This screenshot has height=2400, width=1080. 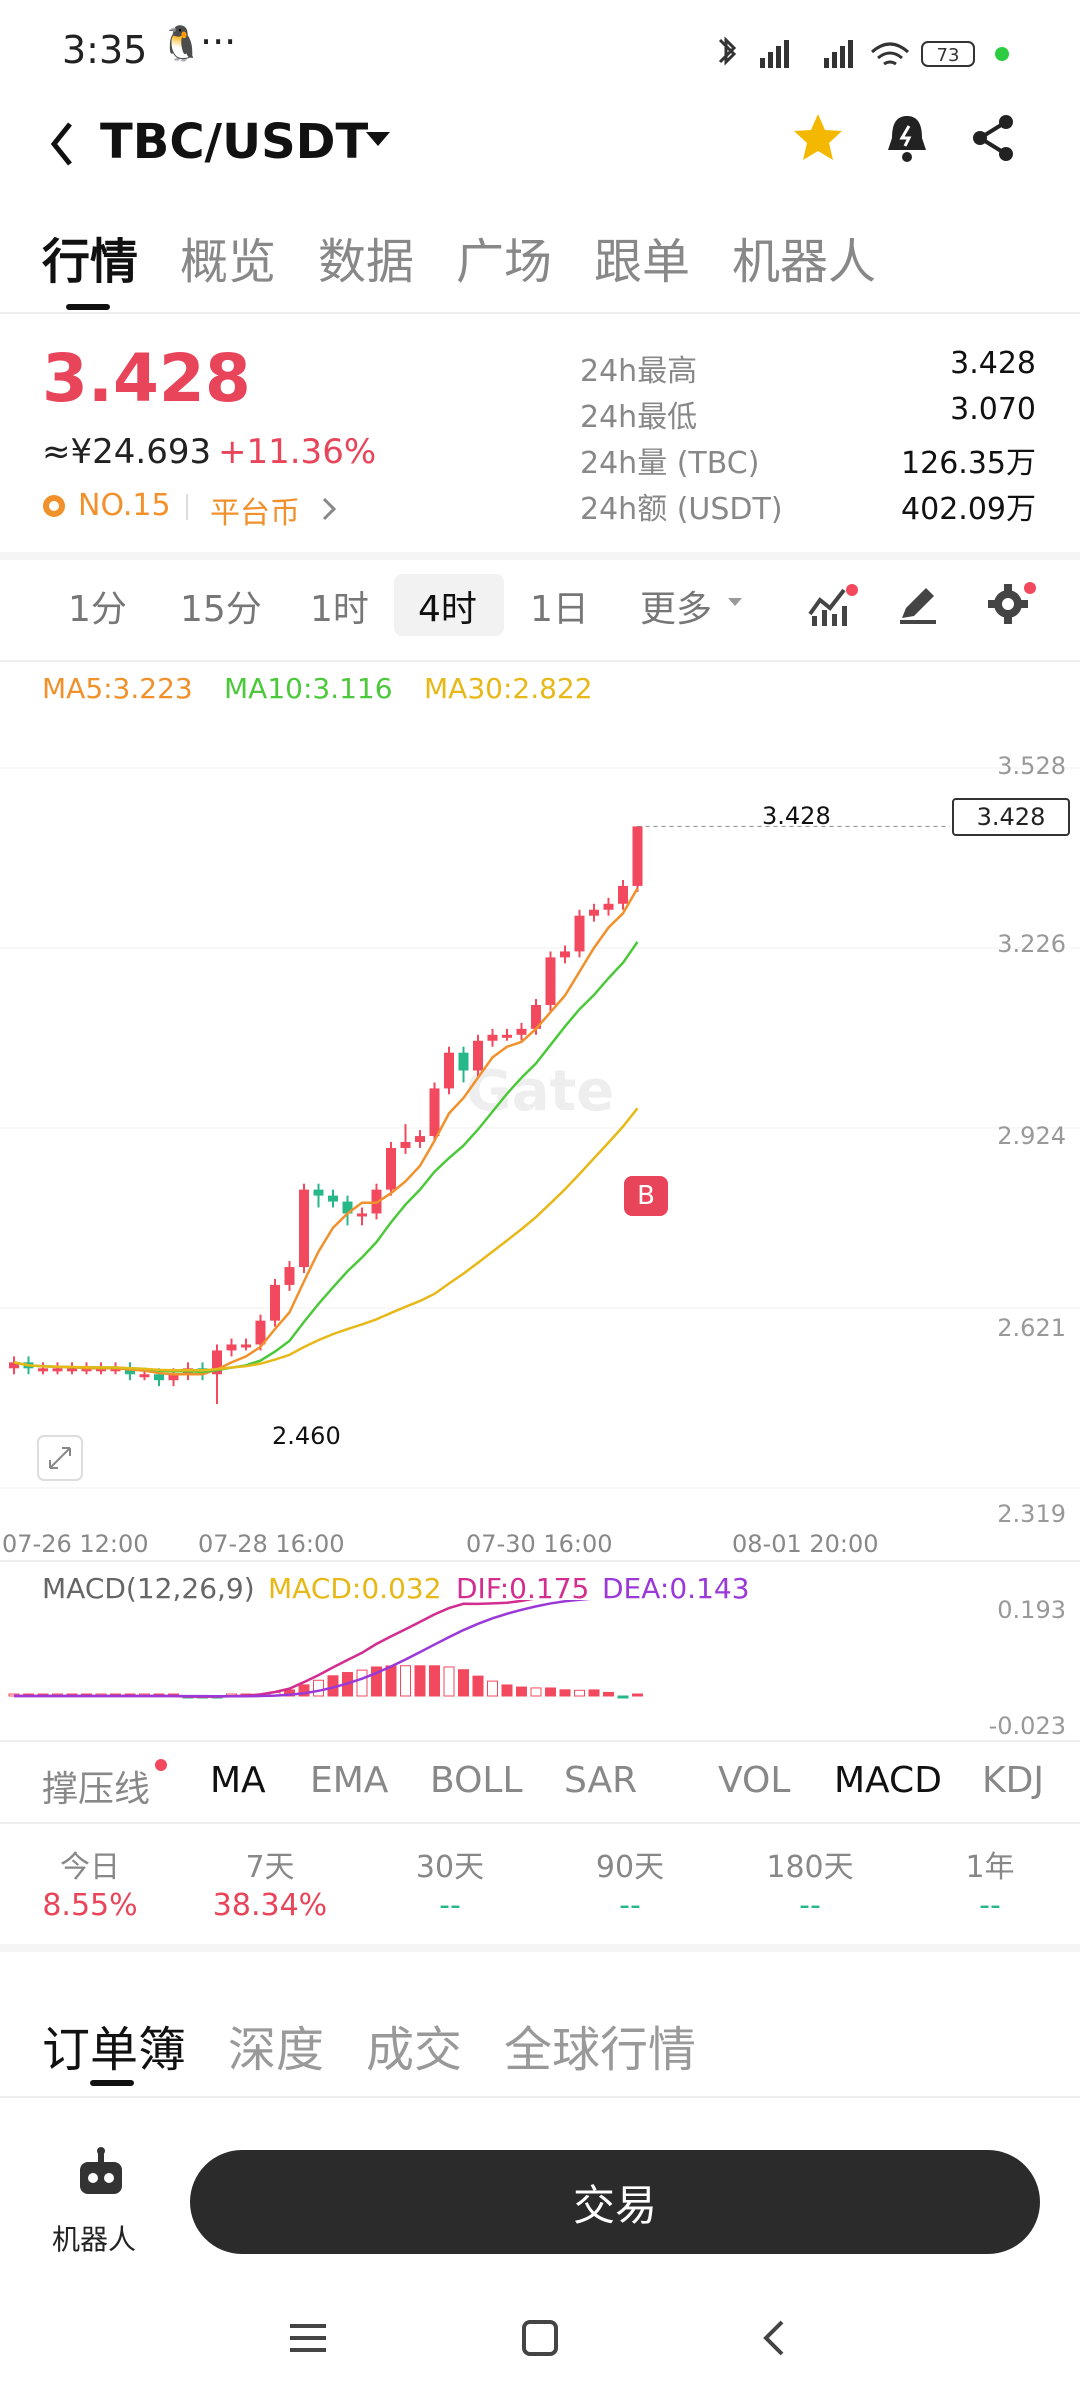 What do you see at coordinates (993, 409) in the screenshot?
I see `stat-low-value: 3.070` at bounding box center [993, 409].